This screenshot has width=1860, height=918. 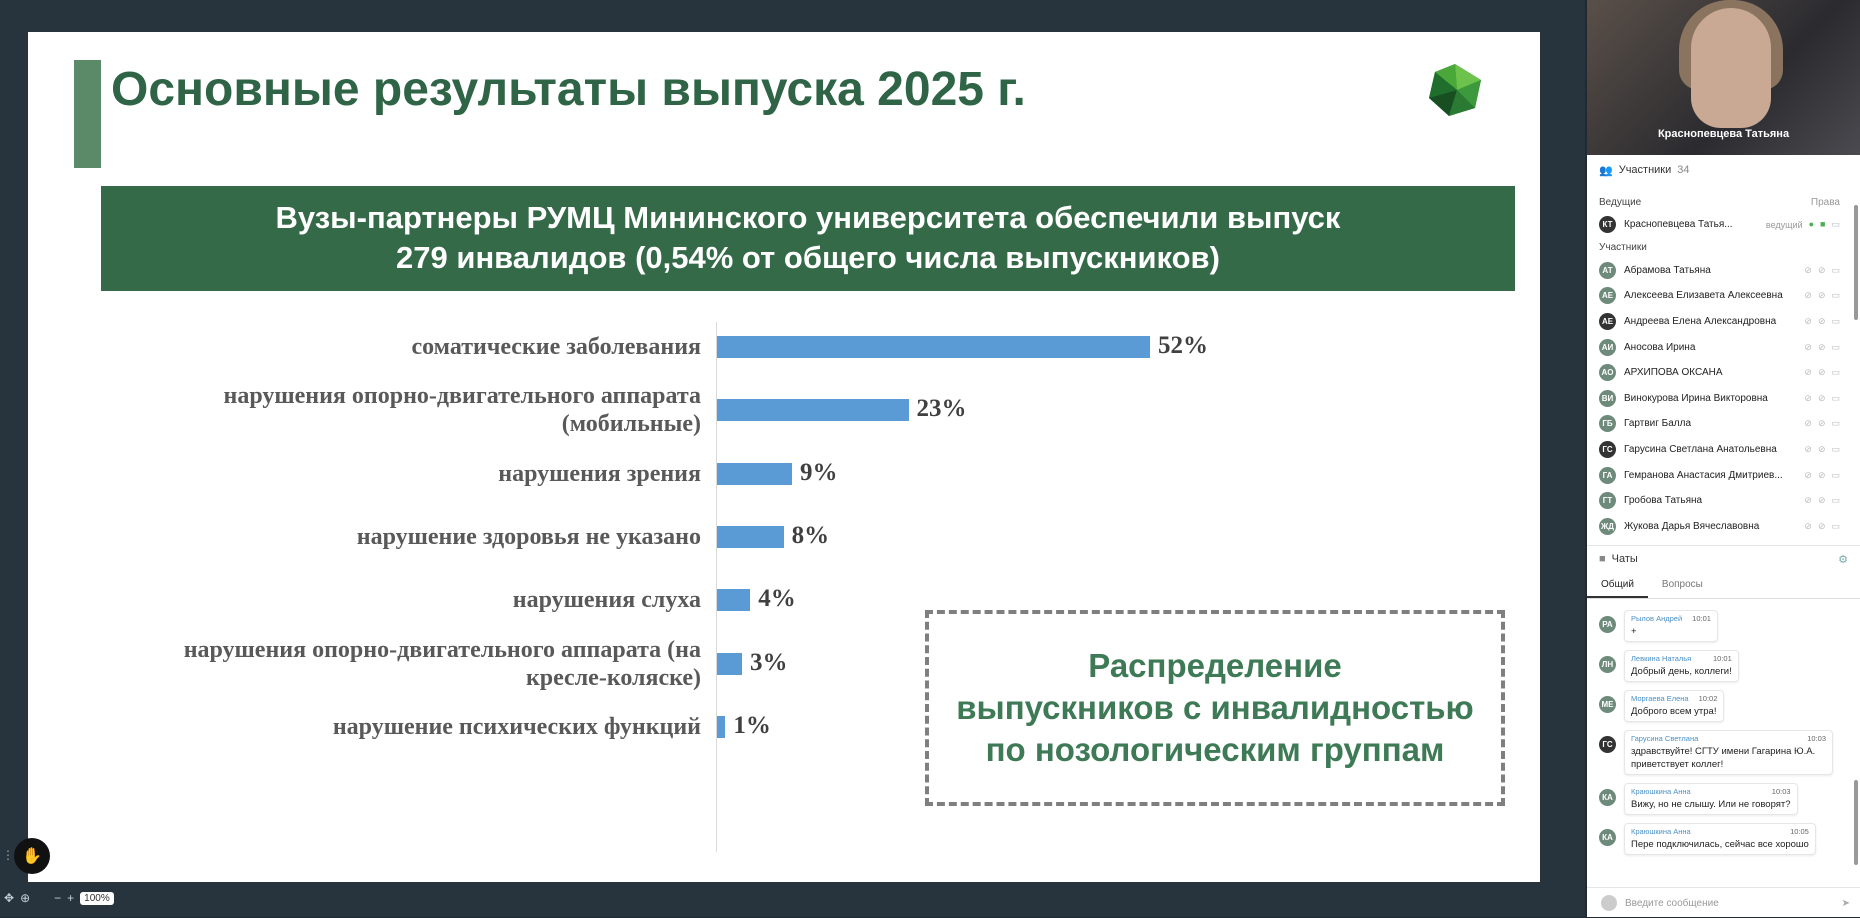 What do you see at coordinates (1719, 475) in the screenshot?
I see `participant-row: ГА Гемранова Анастасия Дмитриев... ⊘⊘▭` at bounding box center [1719, 475].